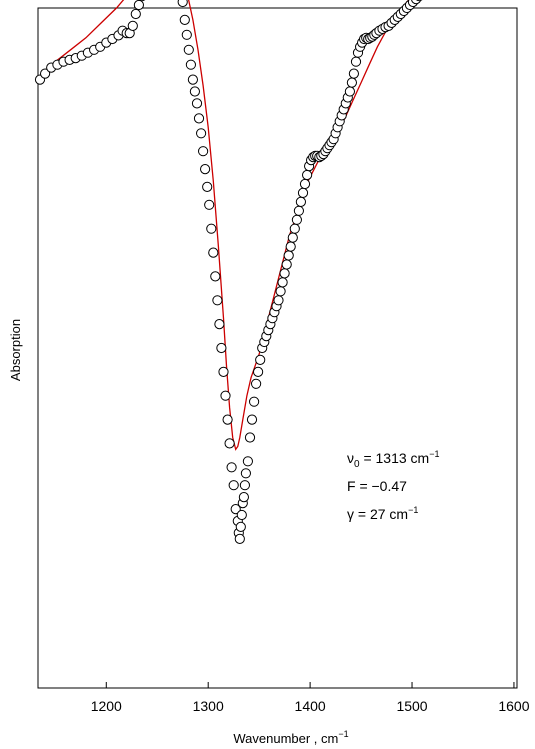 This screenshot has width=535, height=749. Describe the element at coordinates (393, 459) in the screenshot. I see `annotation-nu0: ν0 = 1313 cm−1` at that location.